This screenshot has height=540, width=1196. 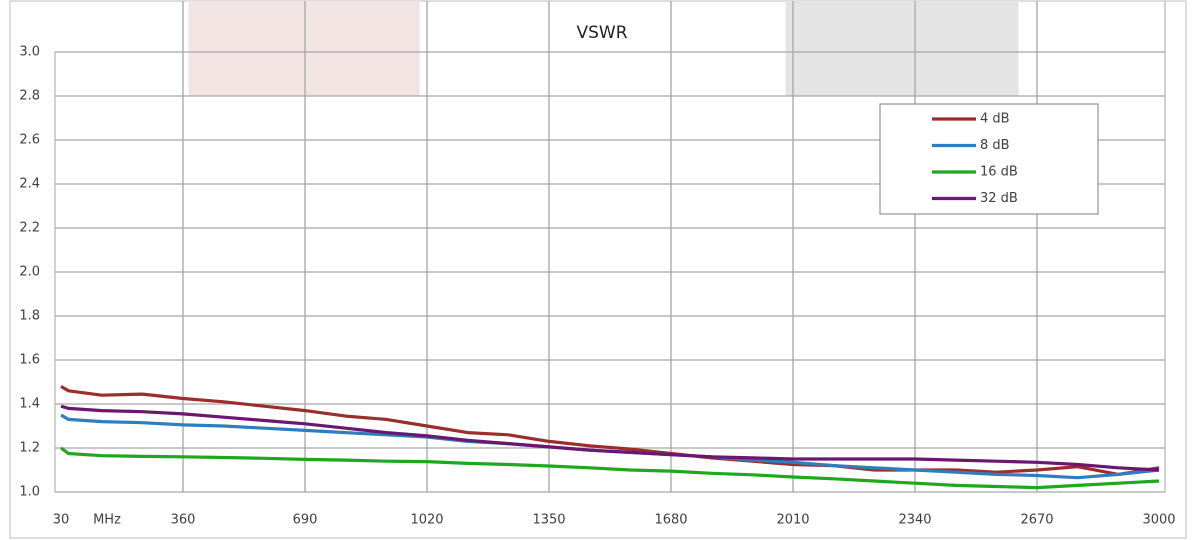 What do you see at coordinates (548, 520) in the screenshot?
I see `x-tick-label: 1350` at bounding box center [548, 520].